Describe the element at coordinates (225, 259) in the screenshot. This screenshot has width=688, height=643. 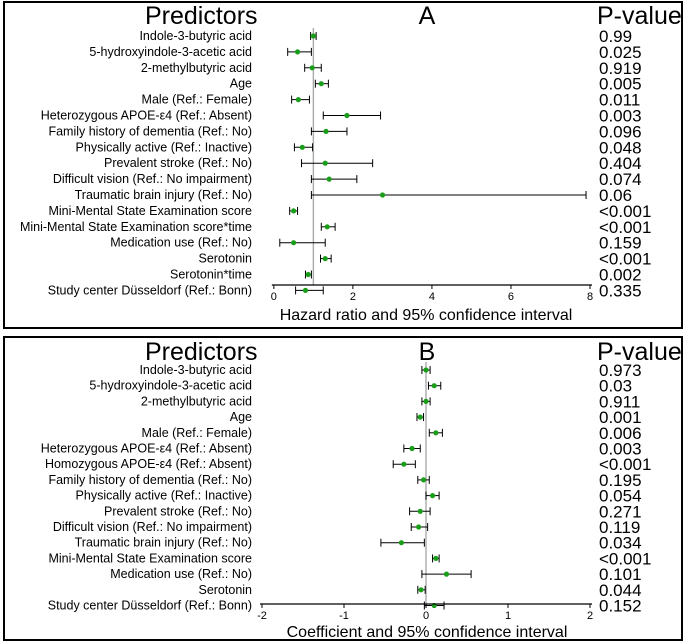
I see `predictor-label: Serotonin` at that location.